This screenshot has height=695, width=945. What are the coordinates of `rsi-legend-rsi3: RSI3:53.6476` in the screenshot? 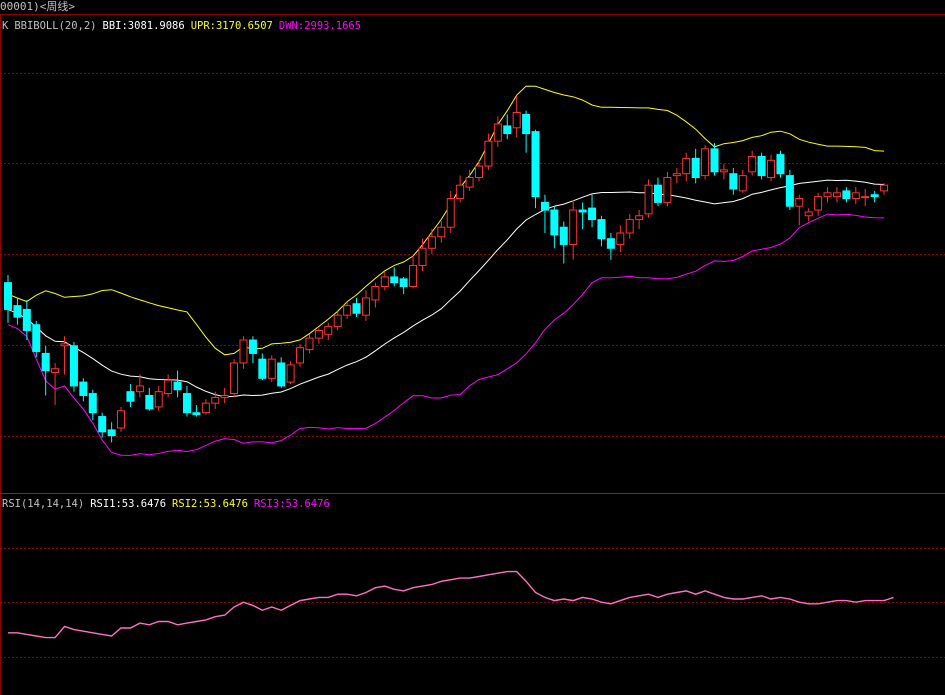 It's located at (291, 504).